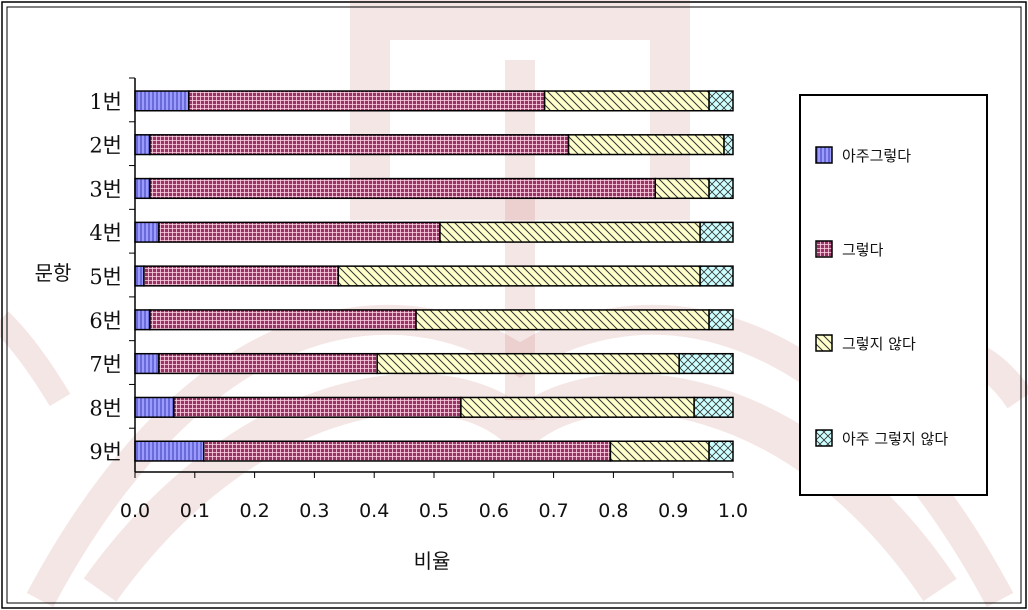 This screenshot has height=610, width=1028. I want to click on x-tick-label-8: 0.8, so click(613, 511).